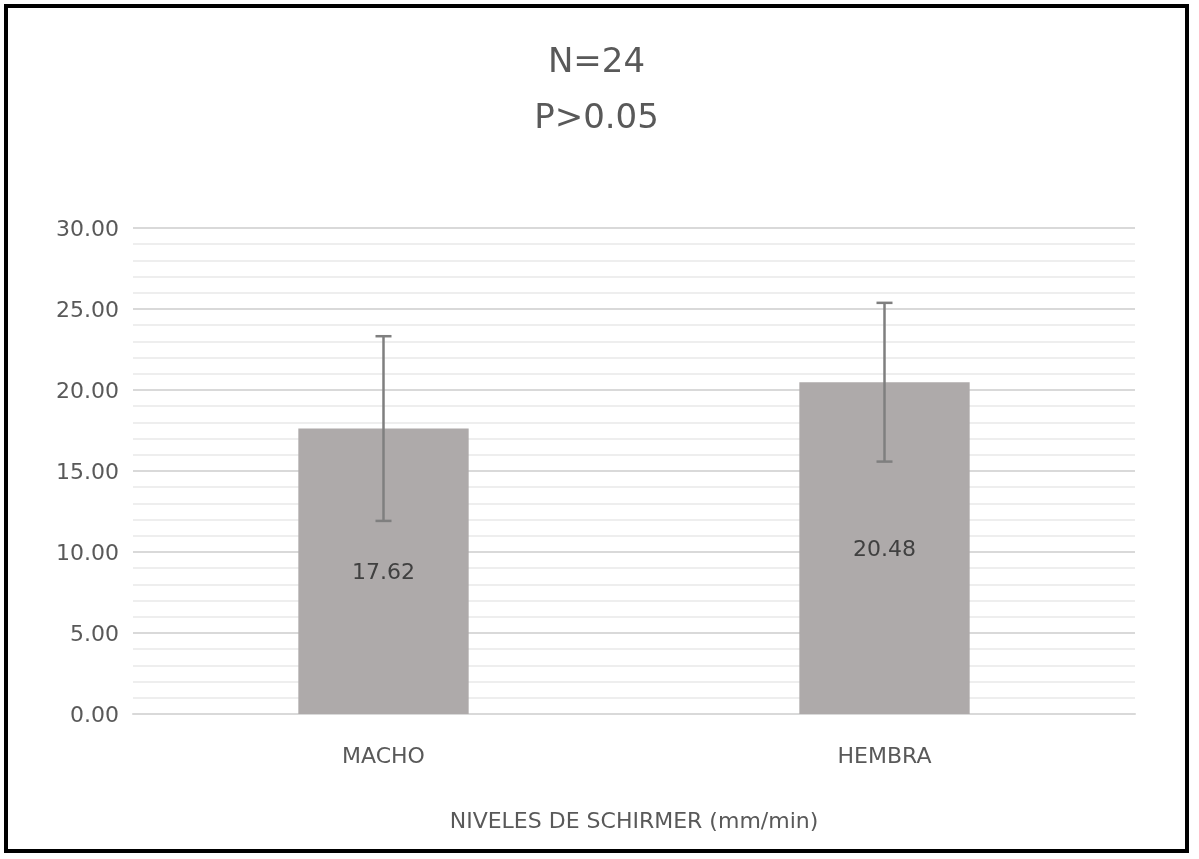 This screenshot has height=859, width=1199. I want to click on y-tick-label: 10.00, so click(87, 552).